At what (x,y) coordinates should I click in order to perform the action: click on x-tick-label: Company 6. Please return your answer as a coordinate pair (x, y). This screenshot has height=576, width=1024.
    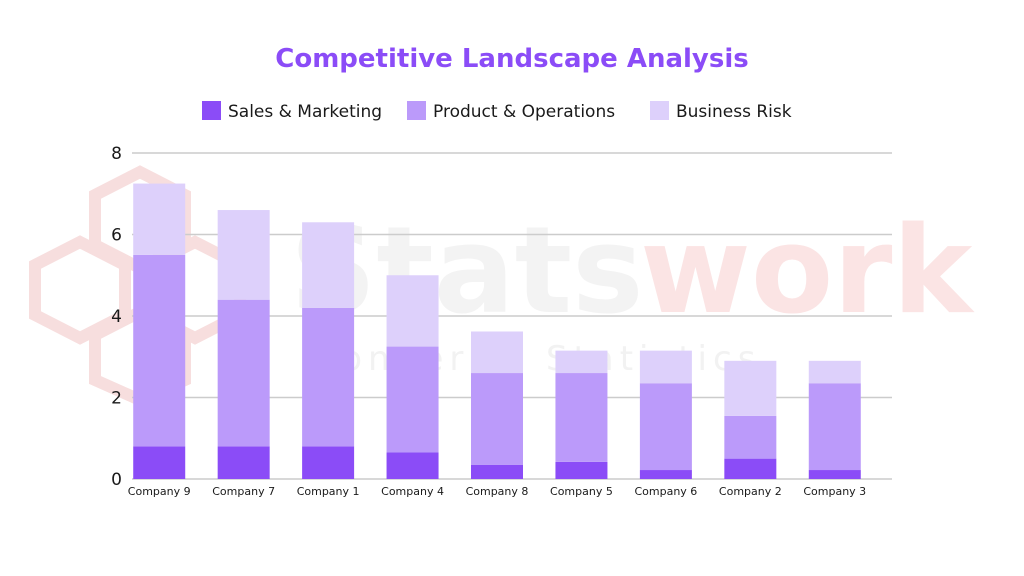
    Looking at the image, I should click on (665, 491).